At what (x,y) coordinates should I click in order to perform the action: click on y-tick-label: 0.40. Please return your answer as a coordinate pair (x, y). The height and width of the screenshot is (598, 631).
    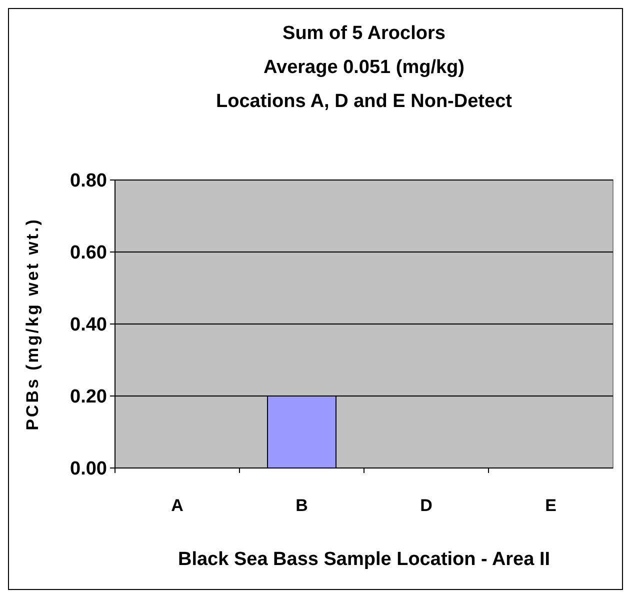
    Looking at the image, I should click on (88, 325).